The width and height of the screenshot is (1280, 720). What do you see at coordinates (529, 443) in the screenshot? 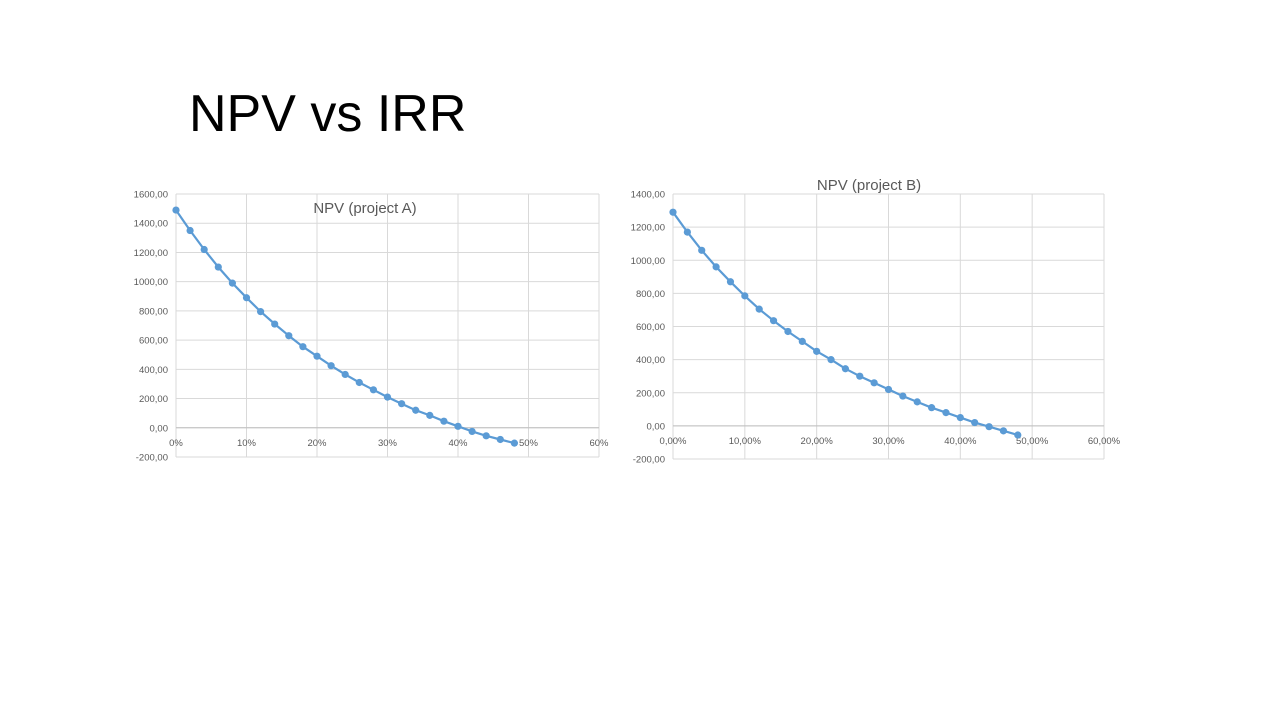
I see `x-tick-label: 50%` at bounding box center [529, 443].